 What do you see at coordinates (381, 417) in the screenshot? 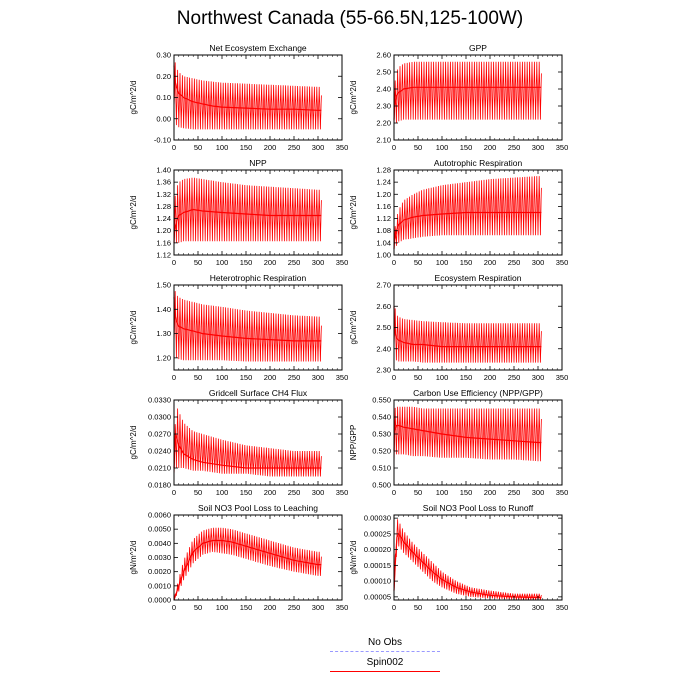
I see `y-tick-label: 0.540` at bounding box center [381, 417].